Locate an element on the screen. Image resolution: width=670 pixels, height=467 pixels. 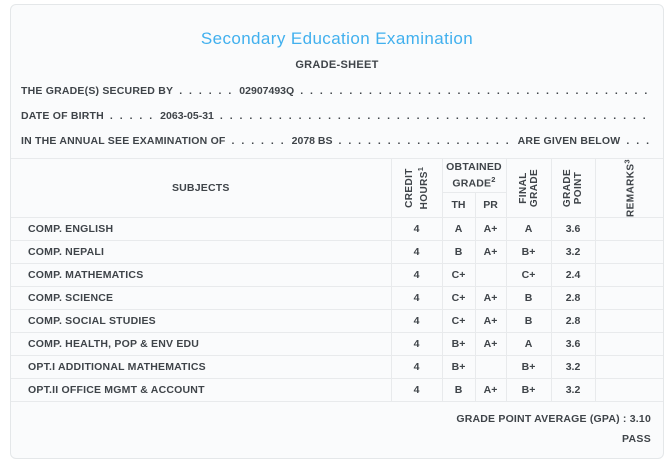
table-row: OPT.I ADDITIONAL MATHEMATICS 4 B+ B+ 3.2 is located at coordinates (337, 367).